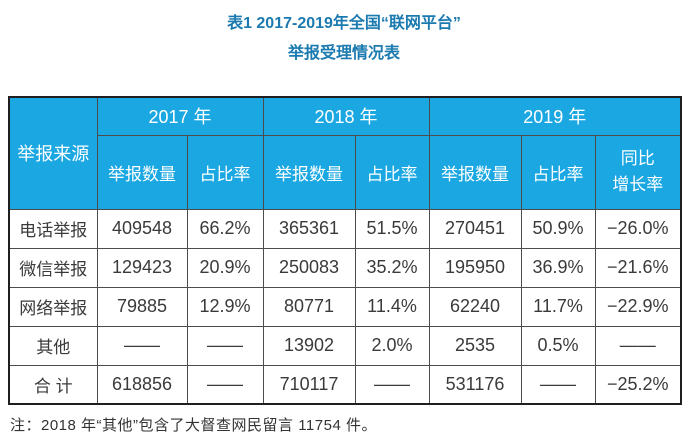  Describe the element at coordinates (475, 384) in the screenshot. I see `cell-2019-count: 531176` at that location.